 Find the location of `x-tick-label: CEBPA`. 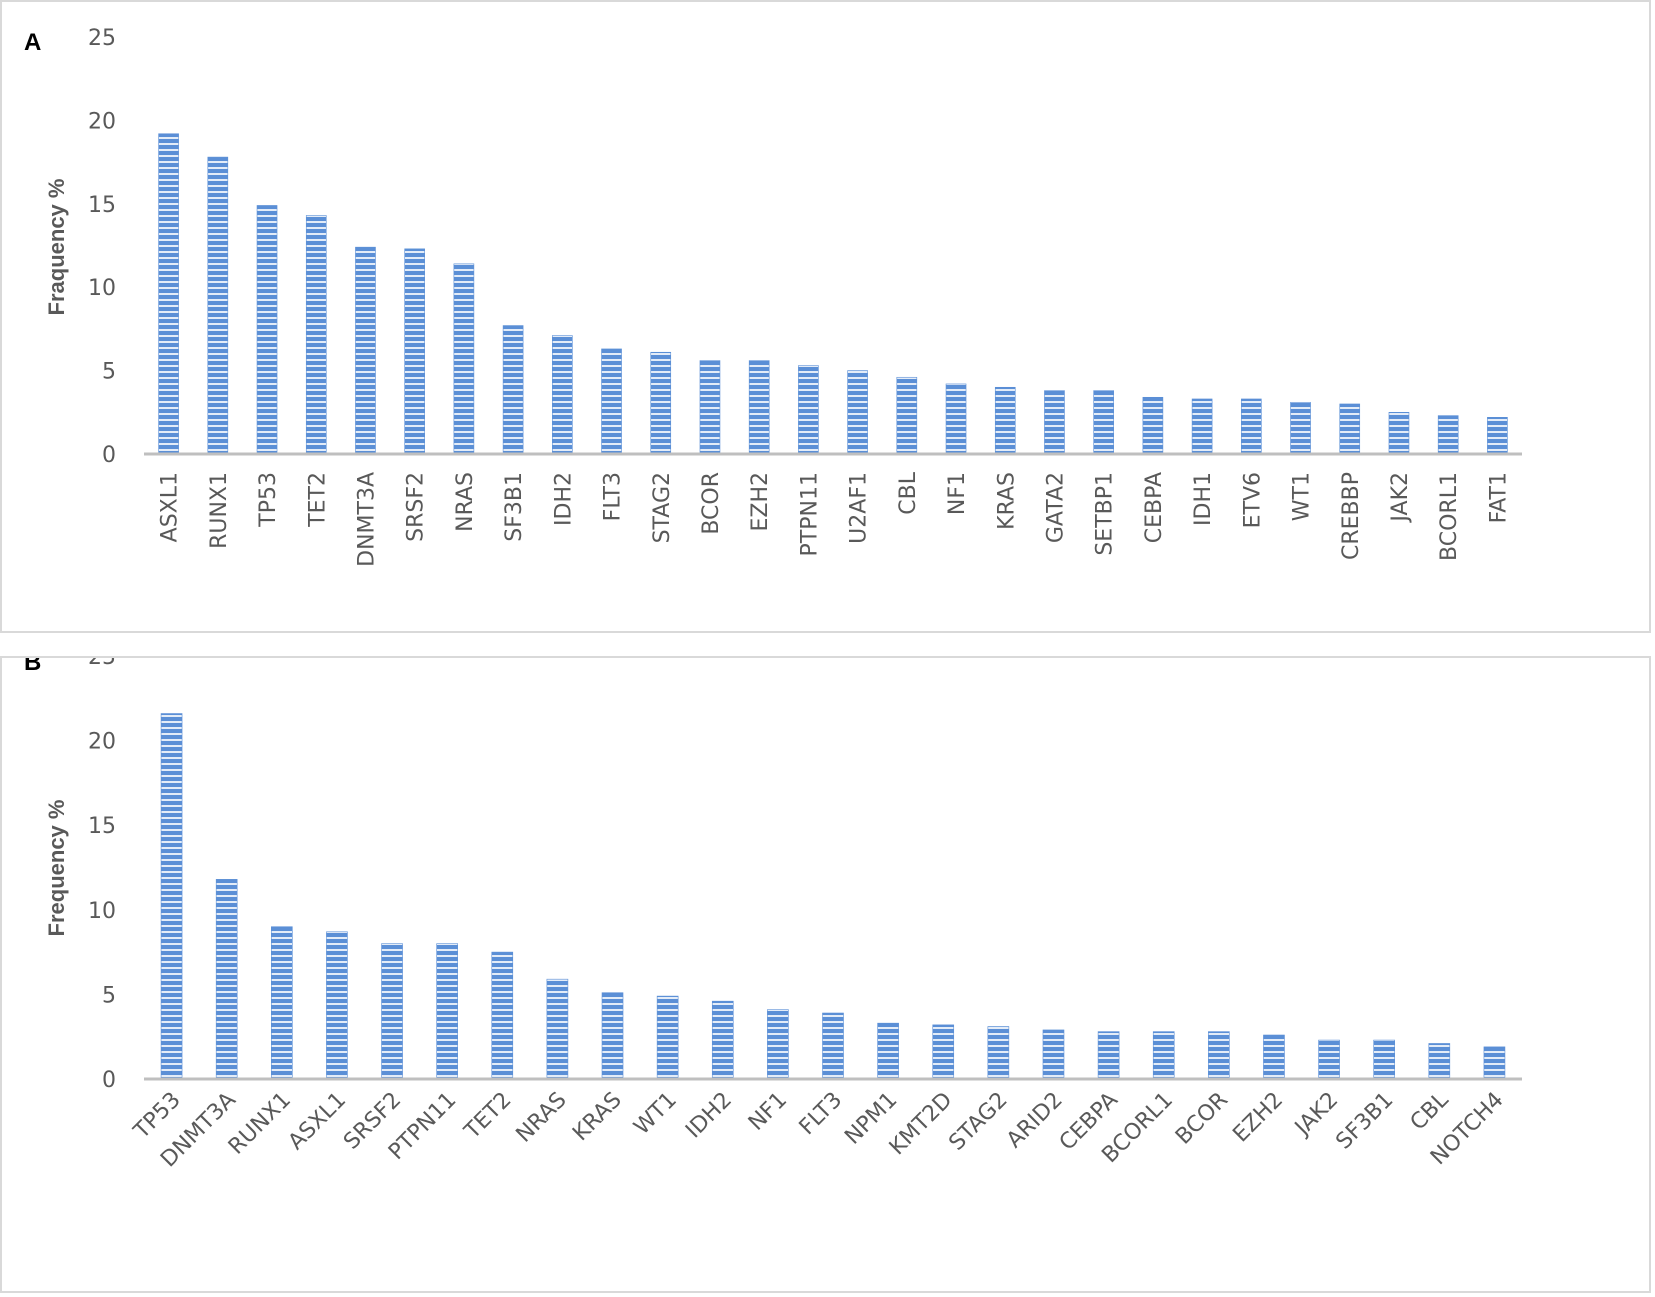

x-tick-label: CEBPA is located at coordinates (1154, 507).